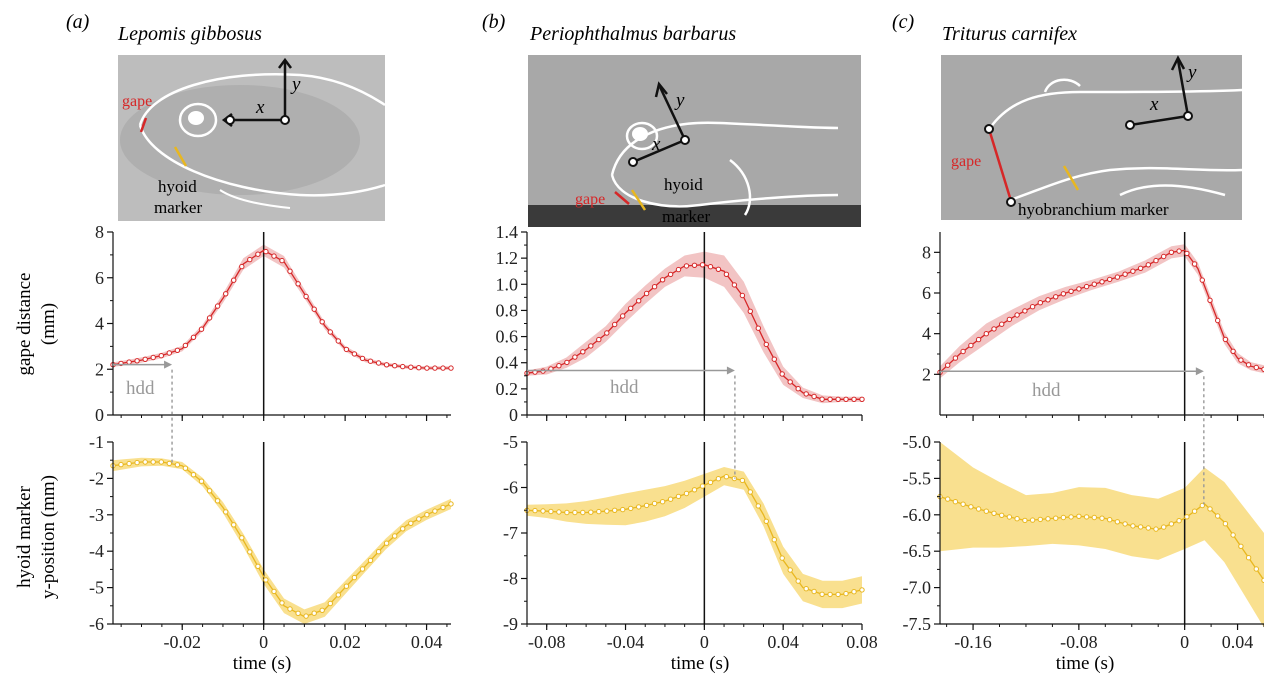  What do you see at coordinates (1188, 116) in the screenshot?
I see `photo-c-origin` at bounding box center [1188, 116].